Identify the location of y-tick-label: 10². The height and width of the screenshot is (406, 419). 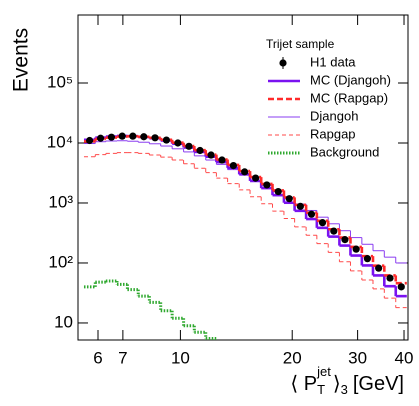
(60, 261).